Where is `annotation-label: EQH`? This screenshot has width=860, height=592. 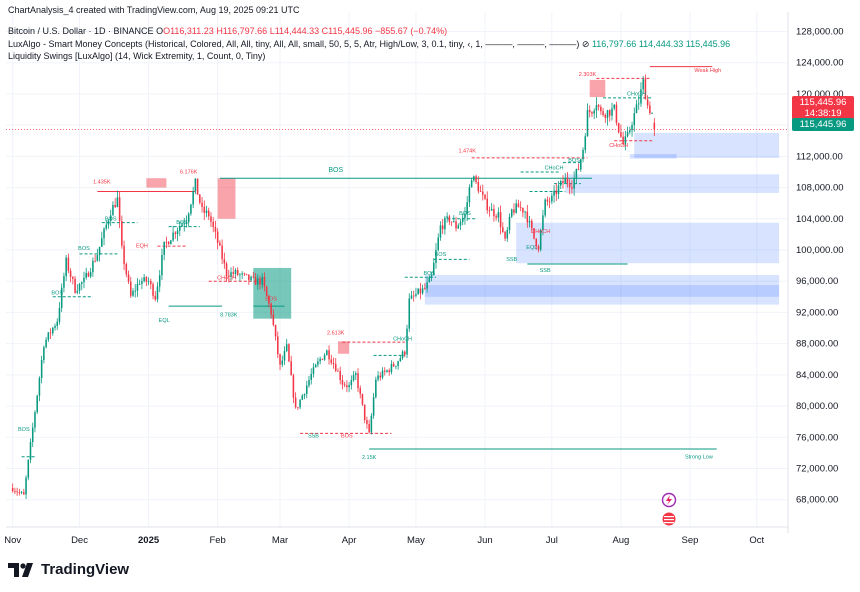 annotation-label: EQH is located at coordinates (142, 247).